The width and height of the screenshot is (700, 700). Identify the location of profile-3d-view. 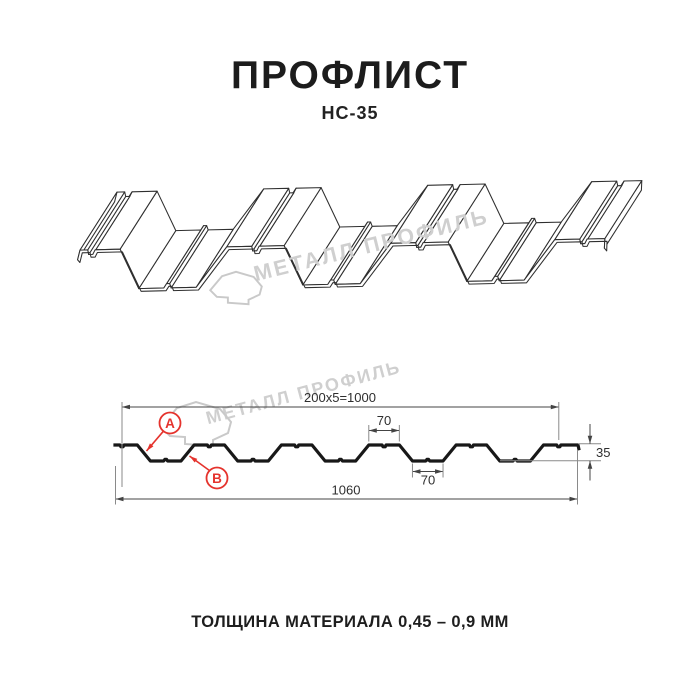
(360, 236).